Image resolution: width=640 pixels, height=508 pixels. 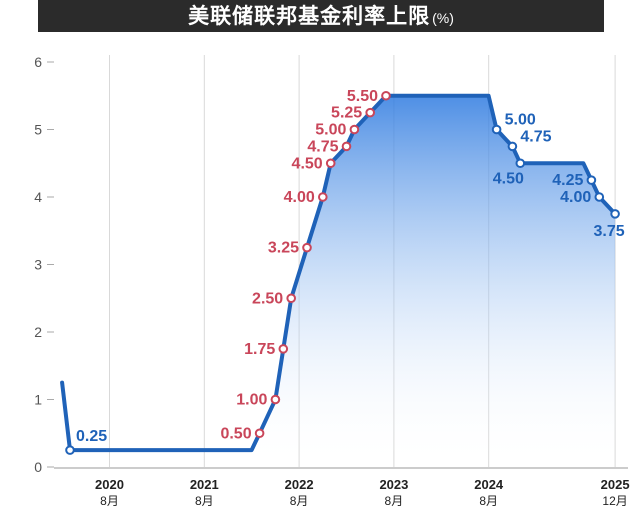 I want to click on x-tick-year: 2023, so click(x=393, y=484).